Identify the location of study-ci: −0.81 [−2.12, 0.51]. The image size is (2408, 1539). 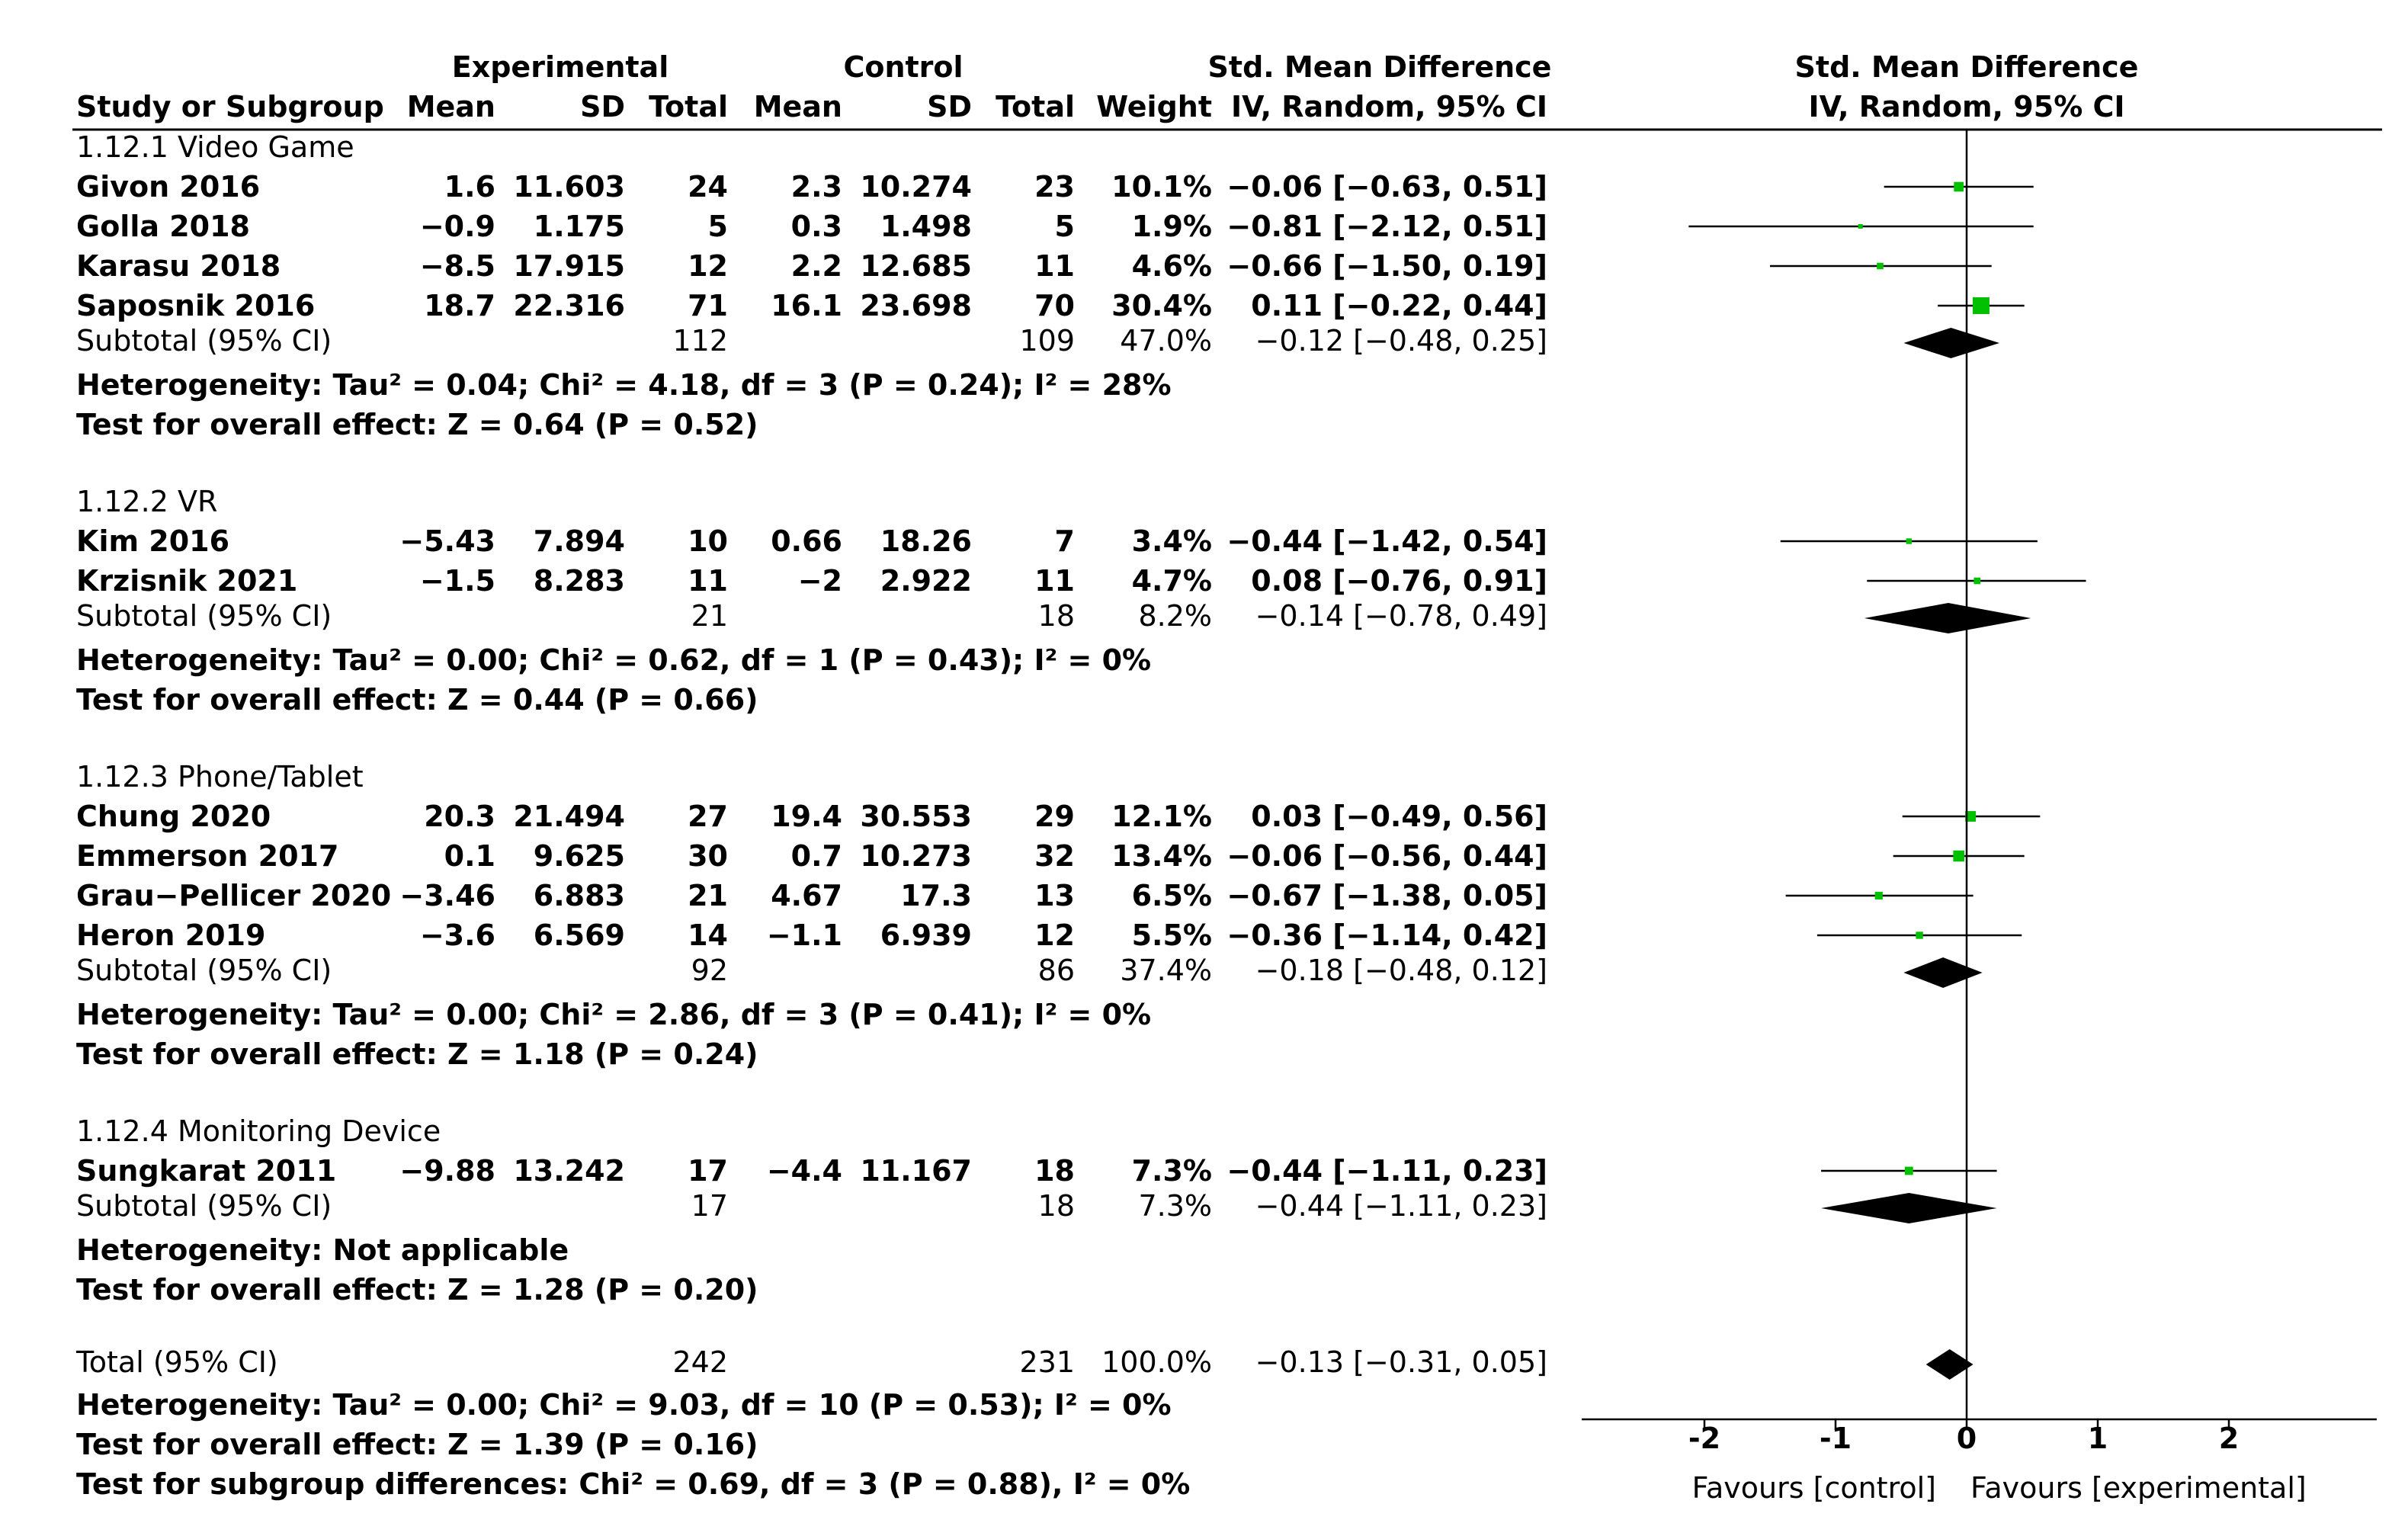
(1386, 226).